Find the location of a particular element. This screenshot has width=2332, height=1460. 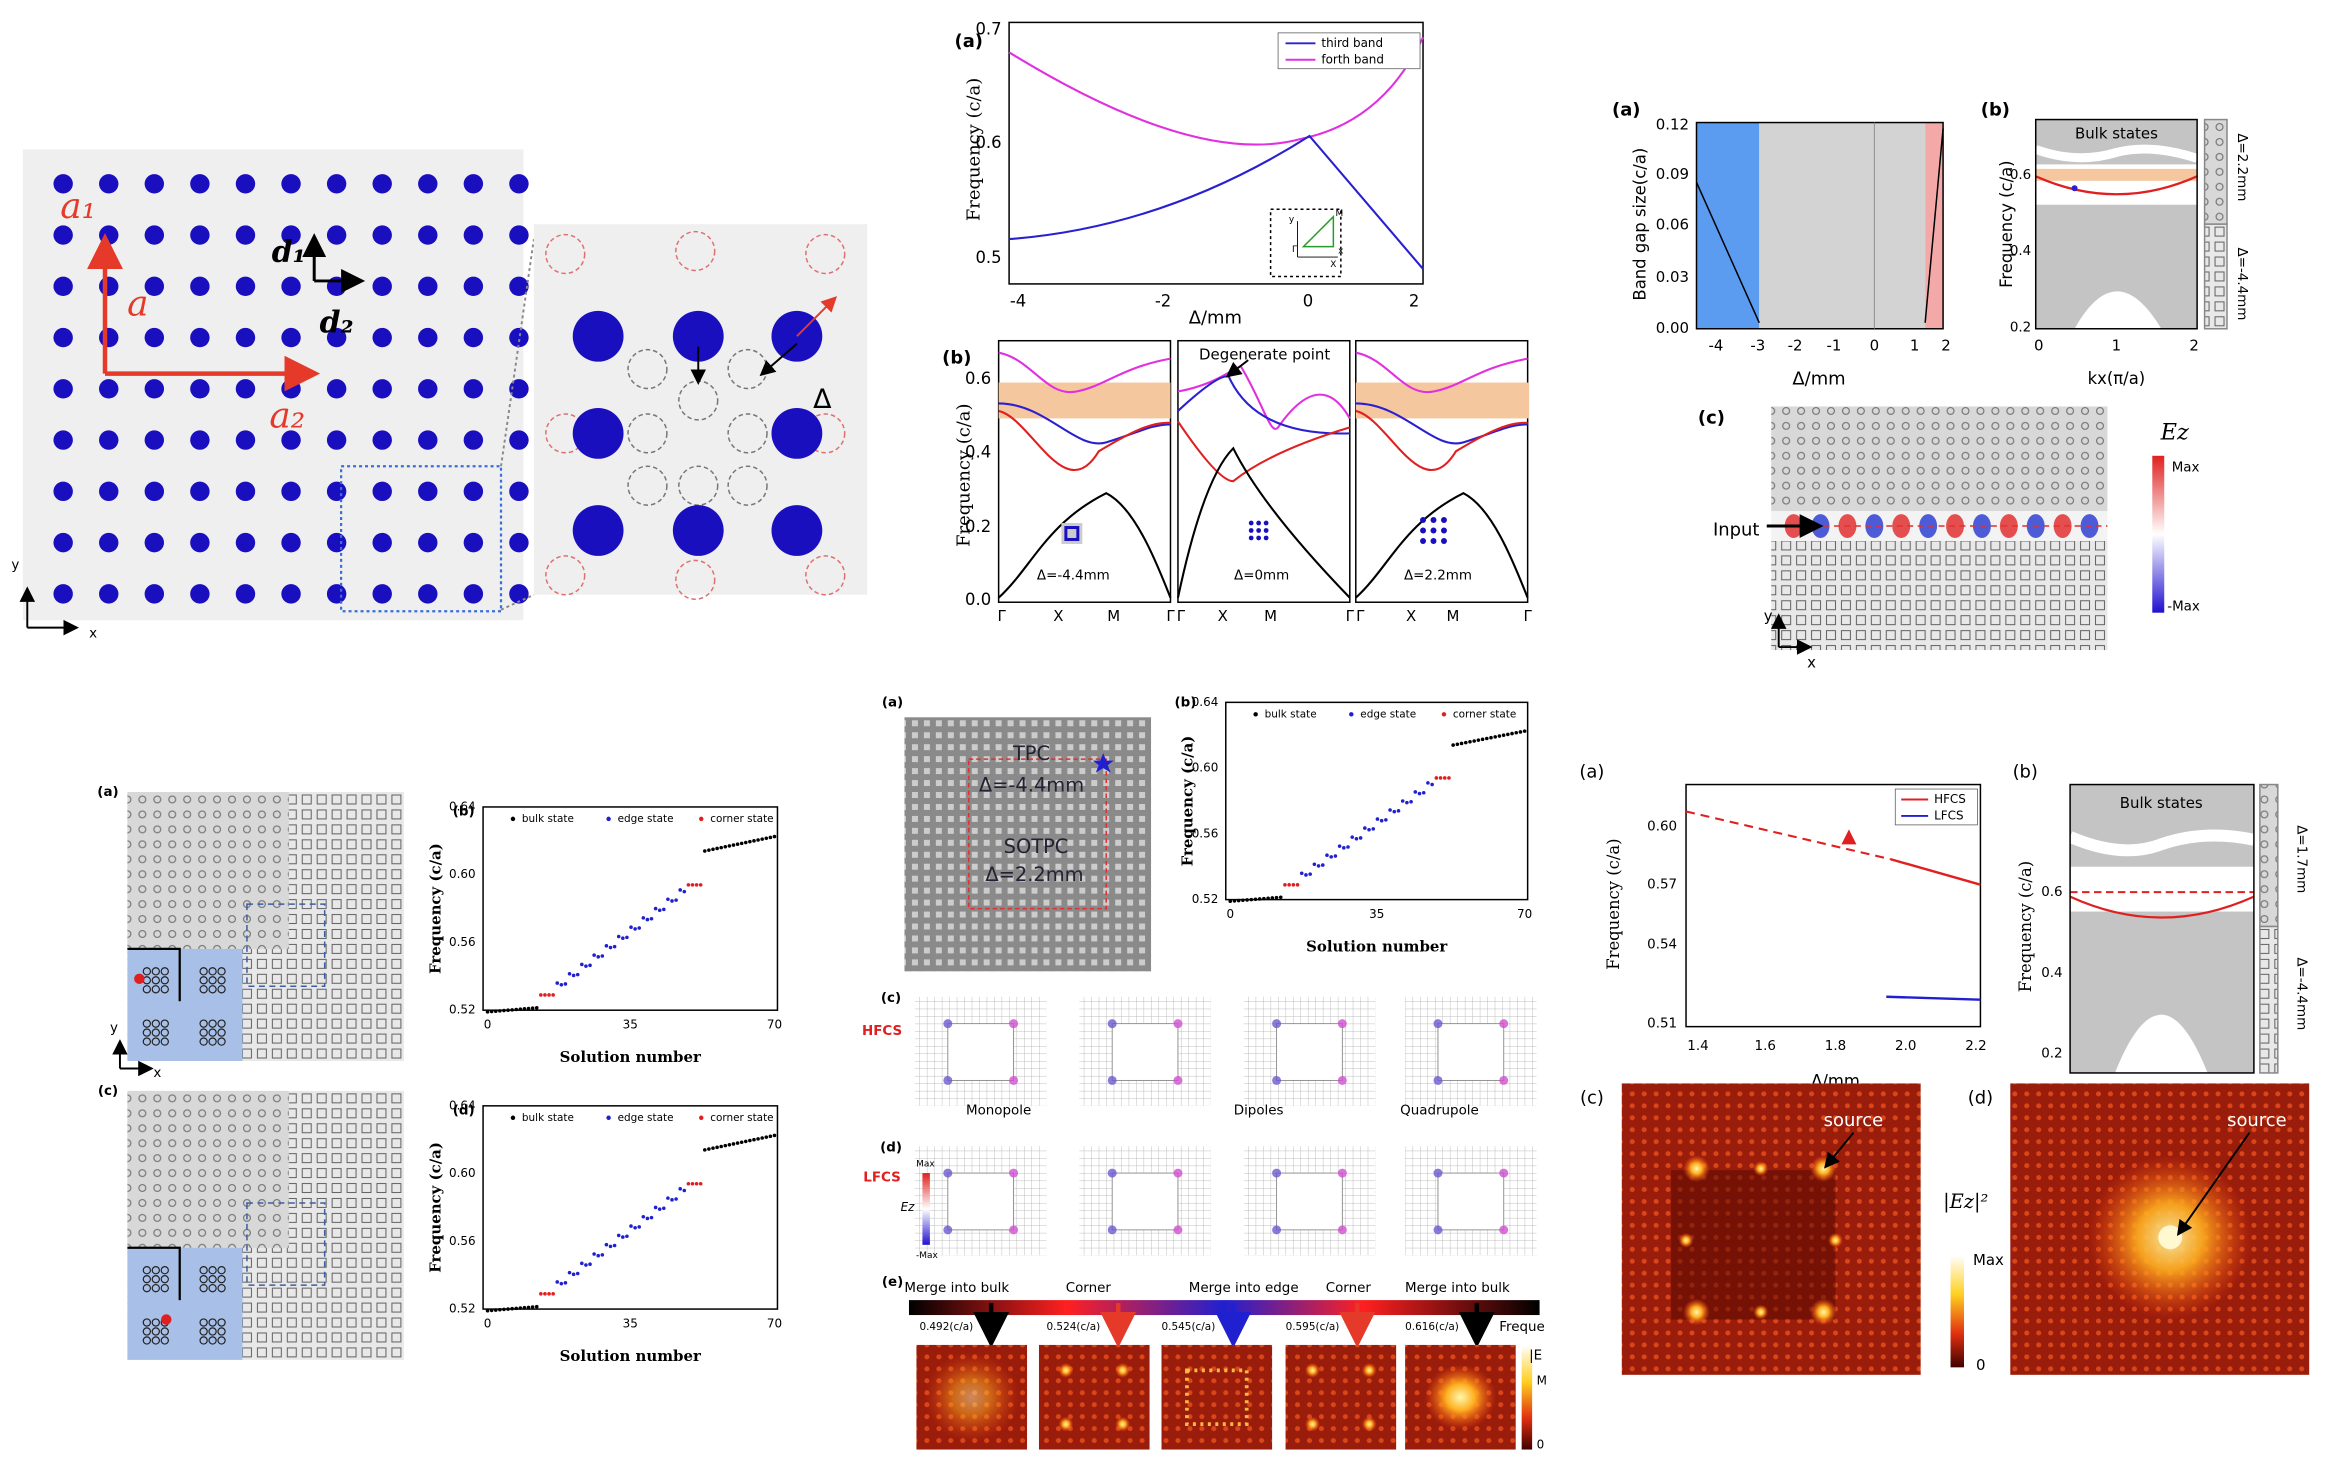

label: edge state is located at coordinates (646, 1118).